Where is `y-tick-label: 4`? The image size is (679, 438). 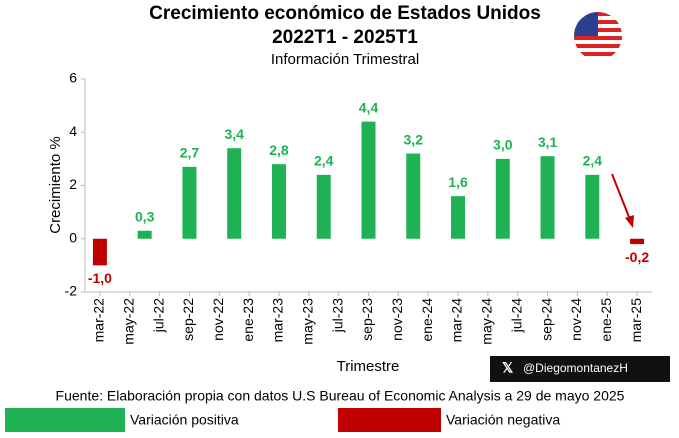
y-tick-label: 4 is located at coordinates (73, 131).